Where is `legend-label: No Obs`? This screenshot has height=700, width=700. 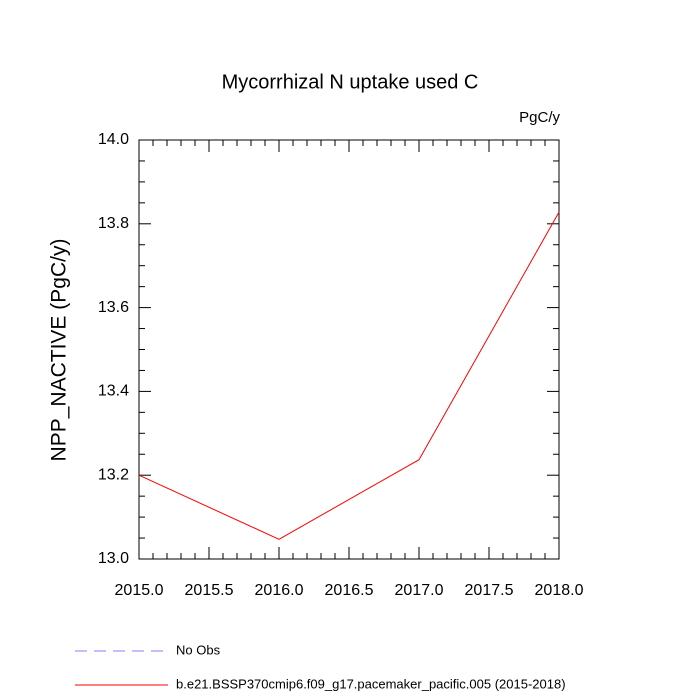 legend-label: No Obs is located at coordinates (198, 649).